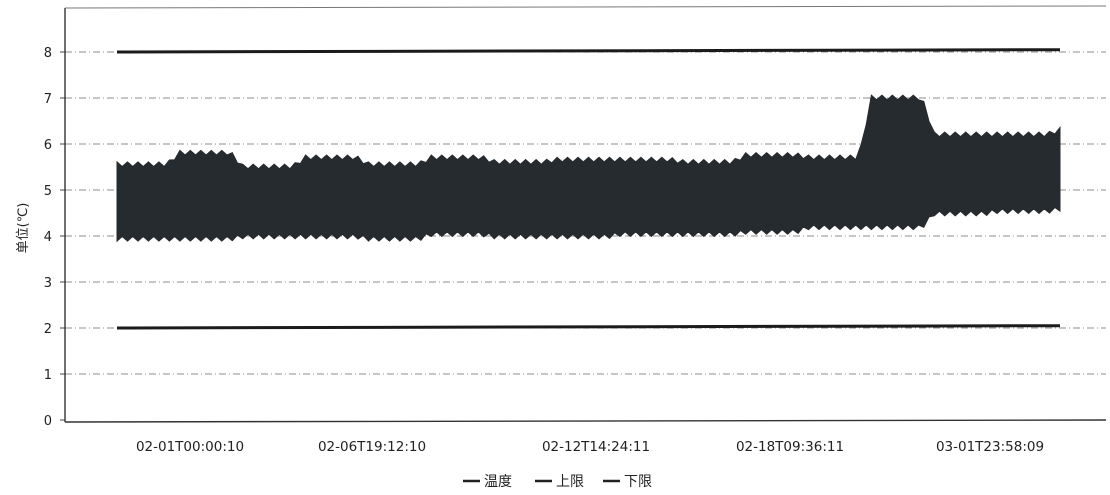 This screenshot has width=1110, height=495. I want to click on plot-top-border, so click(585, 7).